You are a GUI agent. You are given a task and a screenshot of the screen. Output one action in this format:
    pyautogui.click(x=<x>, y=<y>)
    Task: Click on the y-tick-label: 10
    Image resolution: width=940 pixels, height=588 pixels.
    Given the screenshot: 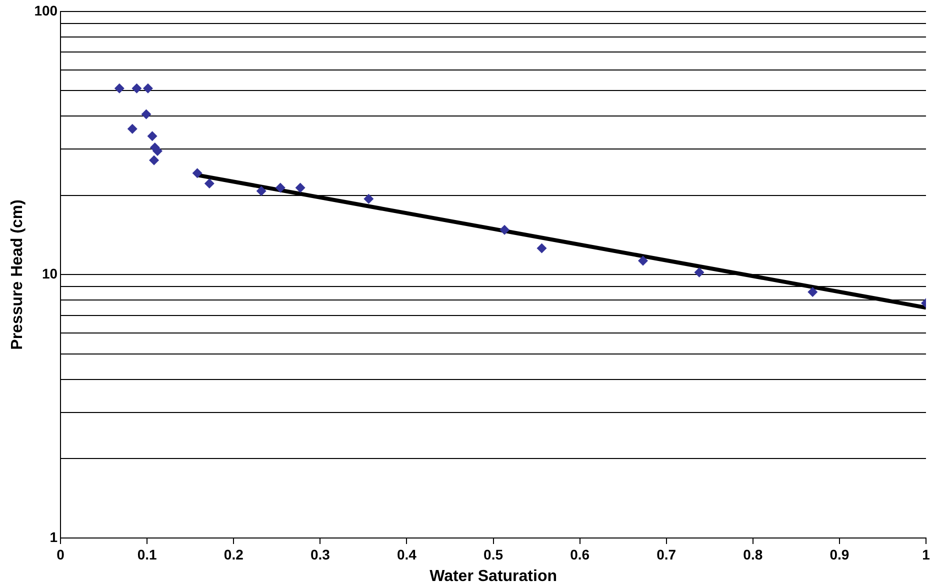 What is the action you would take?
    pyautogui.click(x=50, y=274)
    